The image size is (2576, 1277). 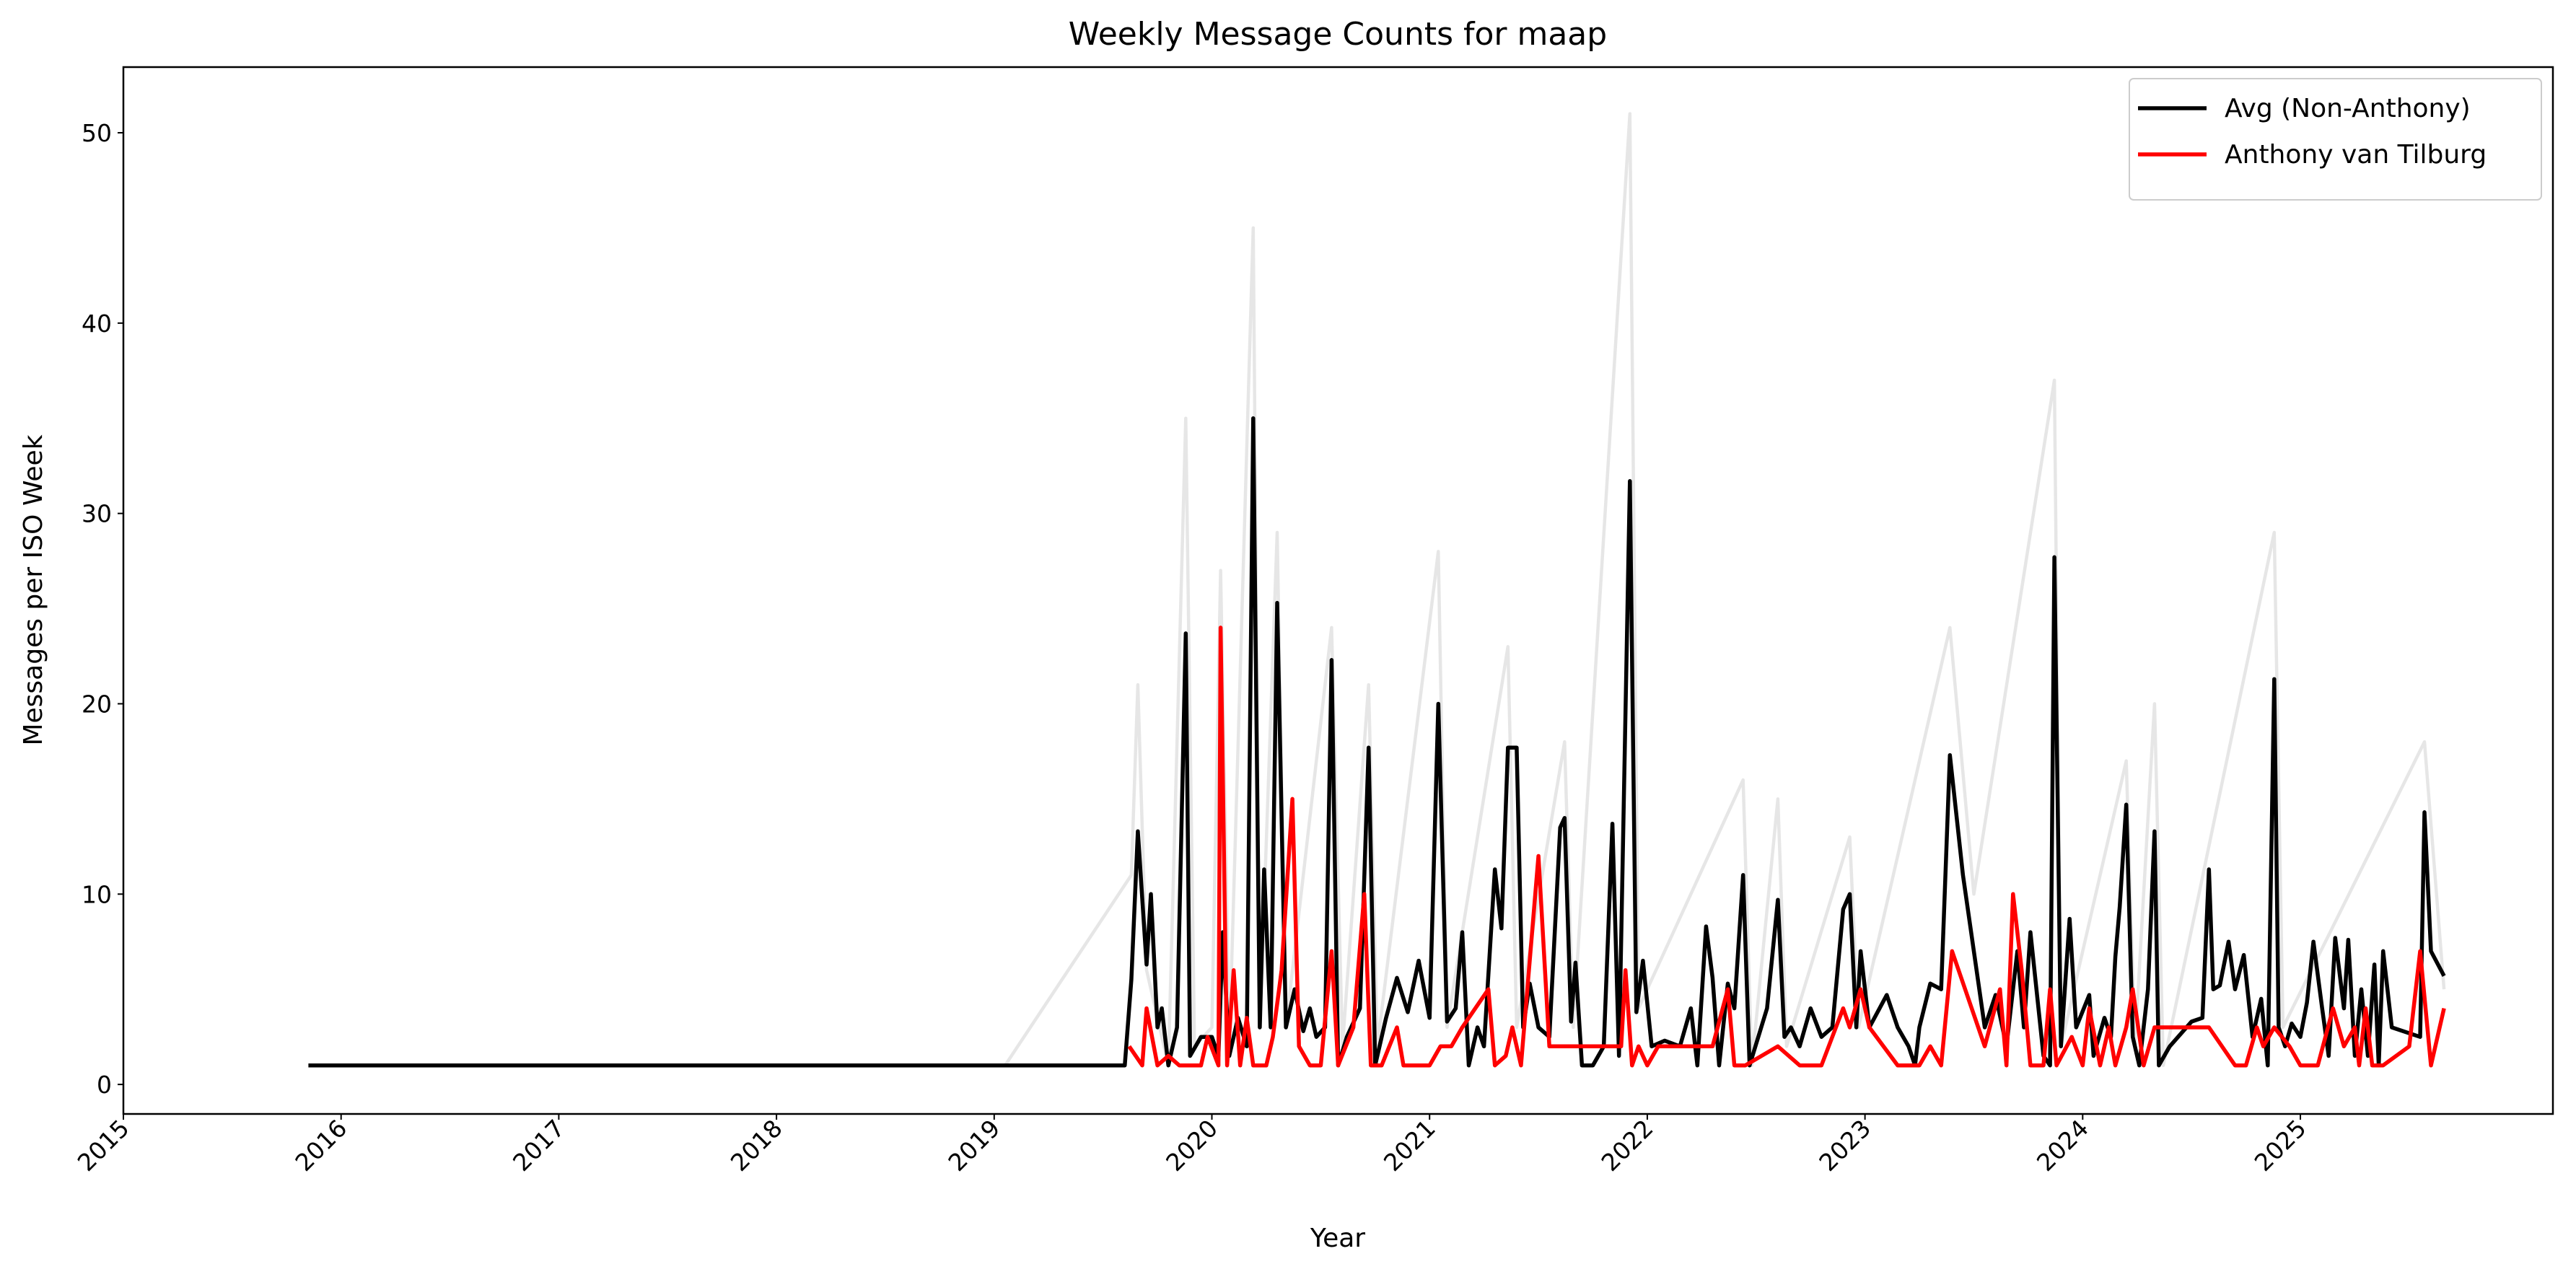 I want to click on x-tick-label: 2017, so click(x=538, y=1145).